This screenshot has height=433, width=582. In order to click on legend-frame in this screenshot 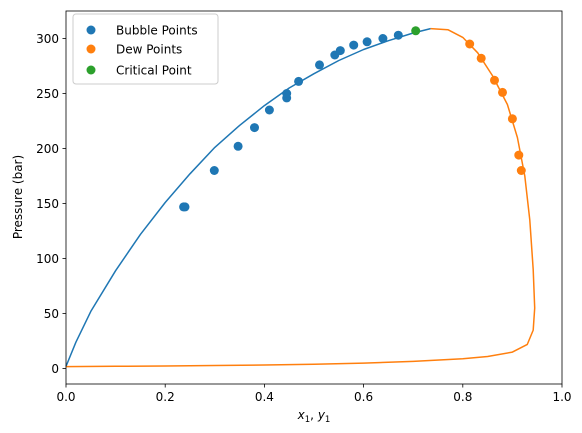, I will do `click(145, 49)`.